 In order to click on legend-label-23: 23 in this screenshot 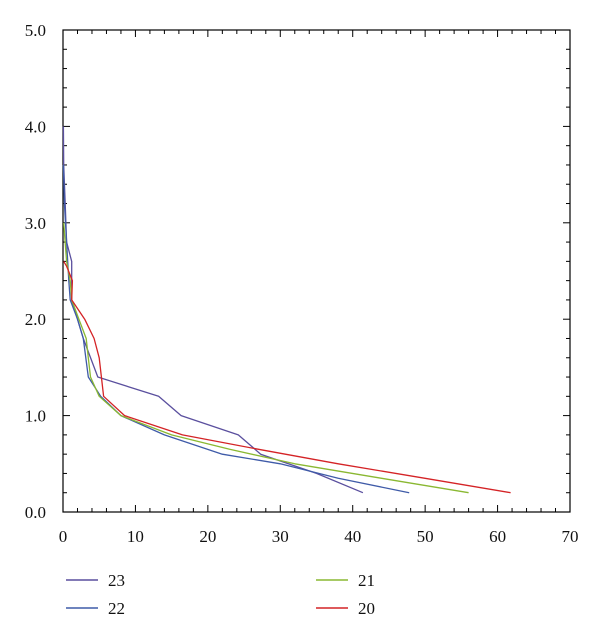, I will do `click(116, 580)`.